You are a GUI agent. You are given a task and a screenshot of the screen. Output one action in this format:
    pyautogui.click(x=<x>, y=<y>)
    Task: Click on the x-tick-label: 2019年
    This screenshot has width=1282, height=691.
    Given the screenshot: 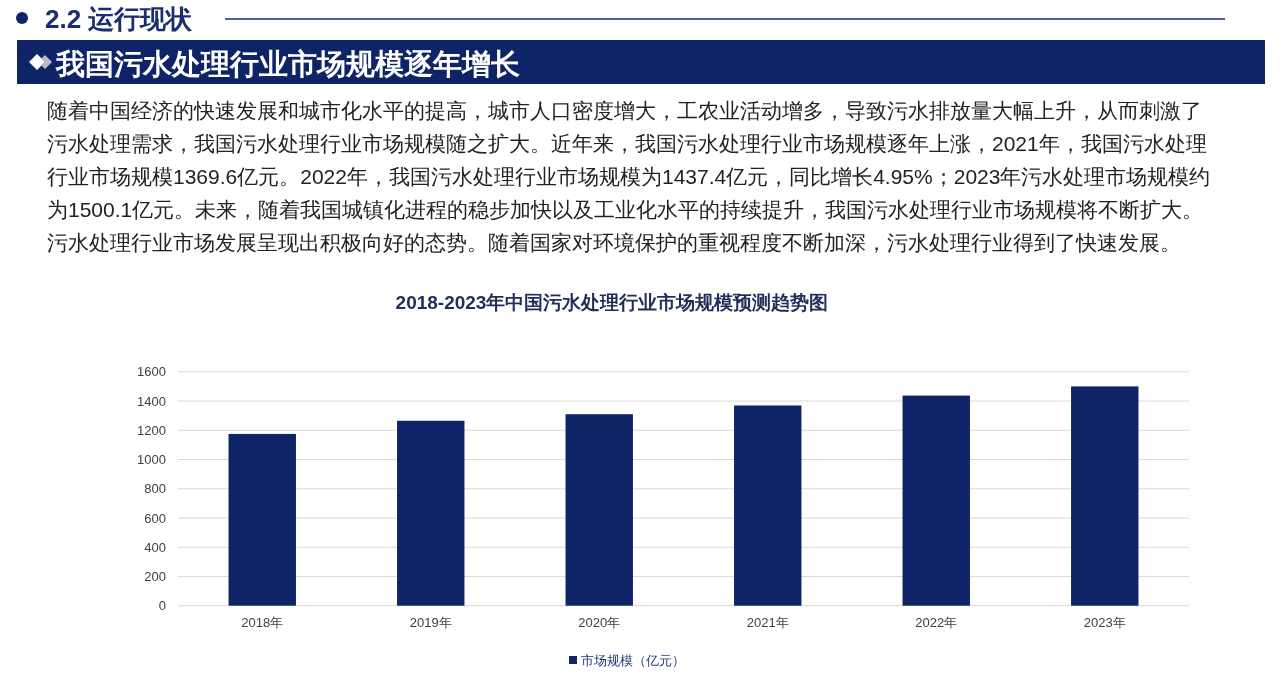 What is the action you would take?
    pyautogui.click(x=430, y=622)
    